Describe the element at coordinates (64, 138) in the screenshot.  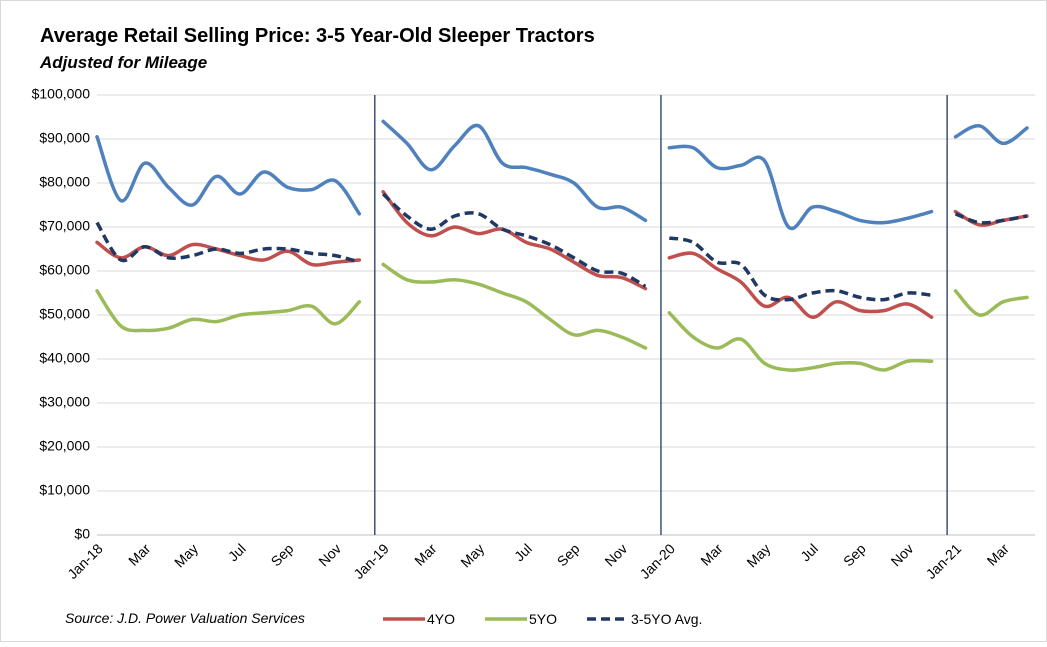
I see `y-tick-label: $90,000` at that location.